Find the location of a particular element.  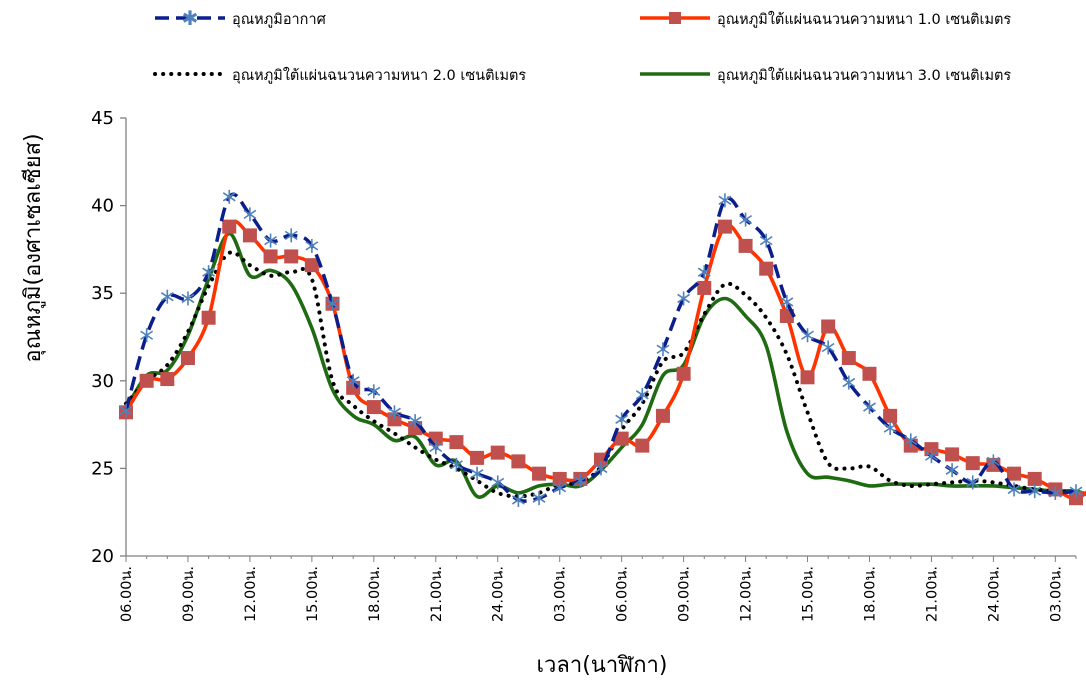

y-tick-label: 35 is located at coordinates (102, 293).